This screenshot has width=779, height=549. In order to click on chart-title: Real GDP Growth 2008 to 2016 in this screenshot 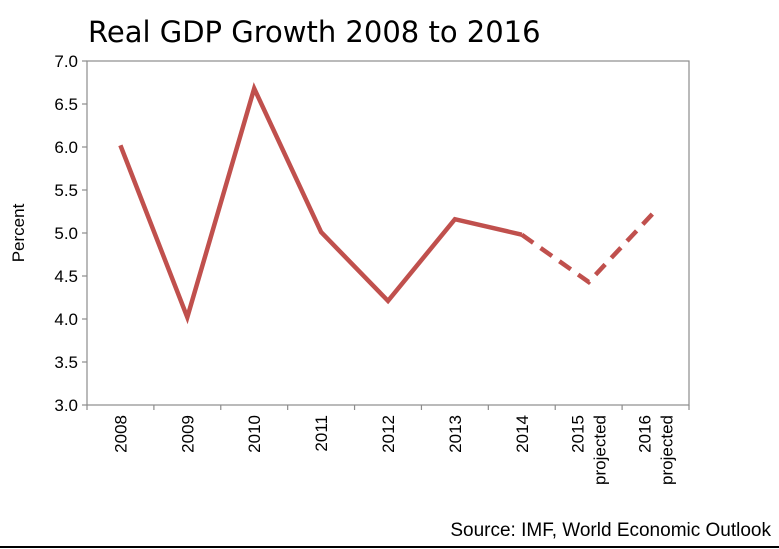, I will do `click(314, 32)`.